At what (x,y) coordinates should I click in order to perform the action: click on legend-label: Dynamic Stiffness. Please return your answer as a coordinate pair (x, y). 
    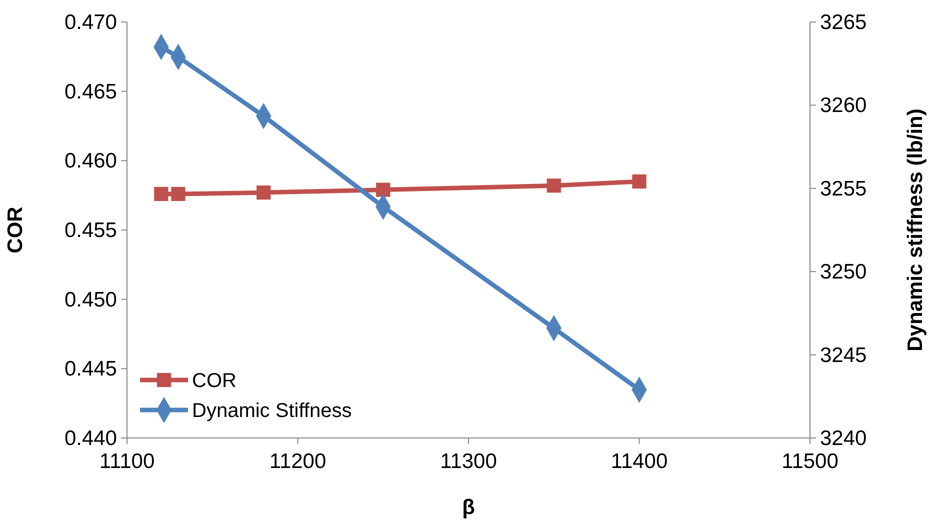
    Looking at the image, I should click on (272, 411).